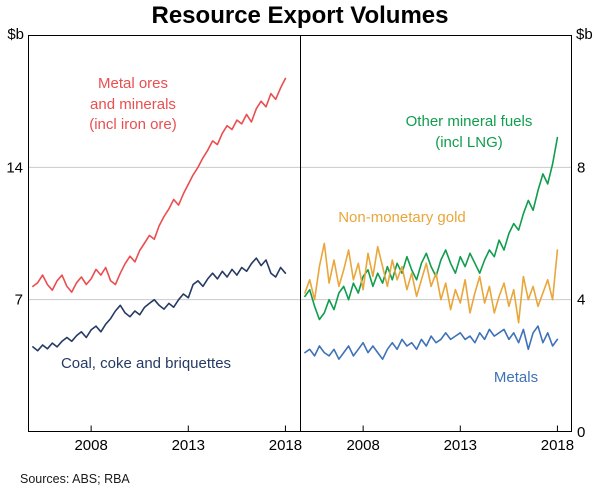  I want to click on svg-text: 0, so click(581, 432).